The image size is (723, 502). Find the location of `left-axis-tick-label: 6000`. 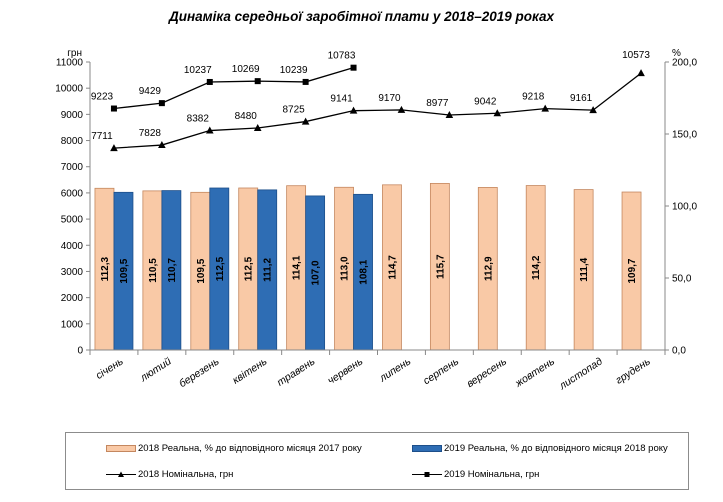

left-axis-tick-label: 6000 is located at coordinates (72, 193).